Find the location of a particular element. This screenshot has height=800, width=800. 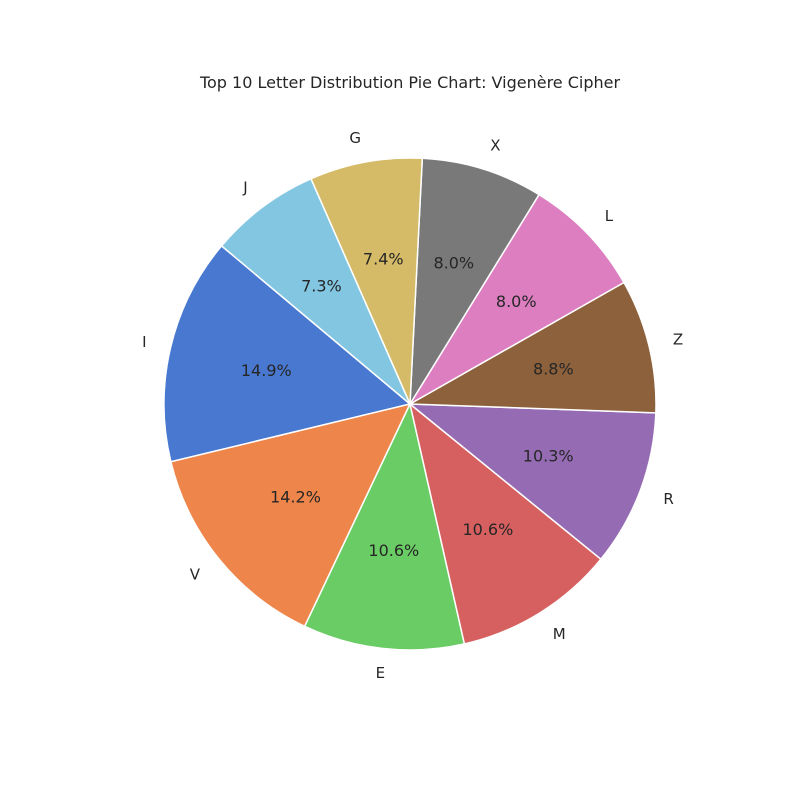

slice-percent-label: 7.3% is located at coordinates (321, 285).